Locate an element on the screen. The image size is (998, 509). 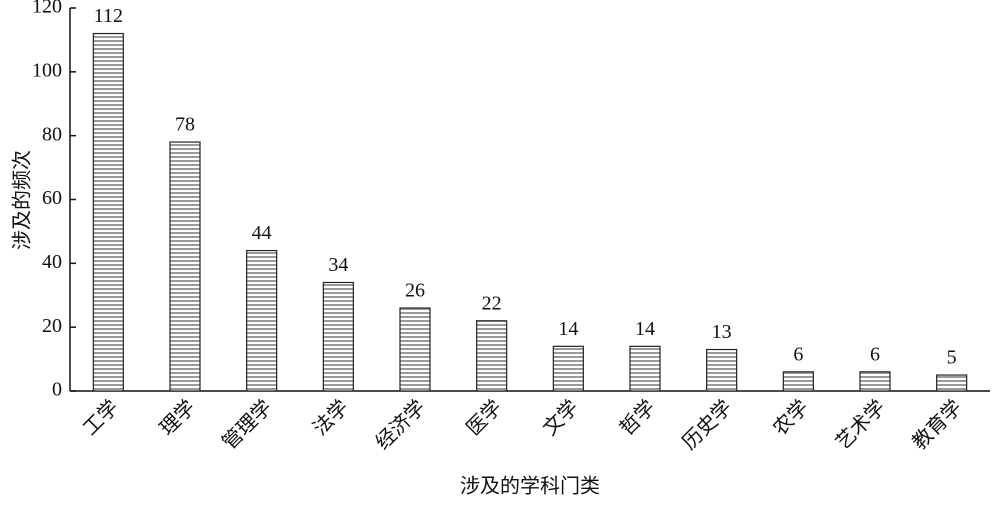
value-label: 26 is located at coordinates (415, 291).